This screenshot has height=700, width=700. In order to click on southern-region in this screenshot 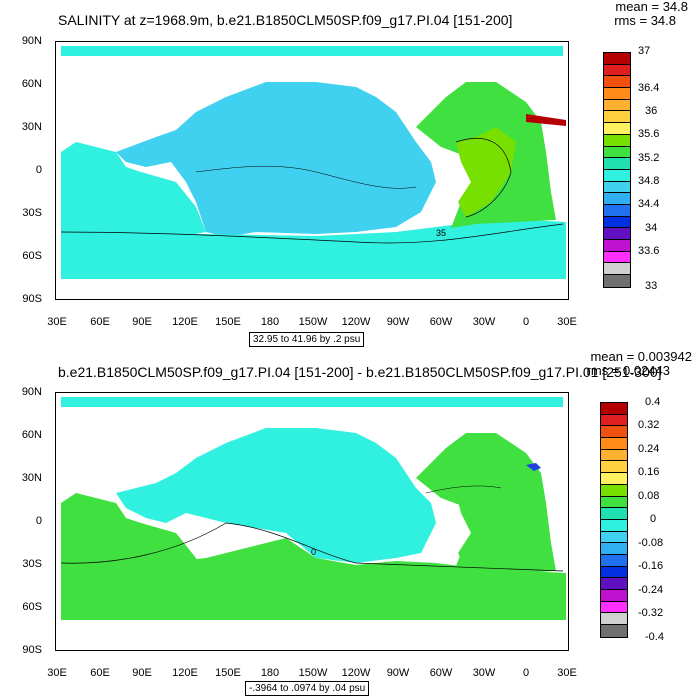, I will do `click(313, 579)`.